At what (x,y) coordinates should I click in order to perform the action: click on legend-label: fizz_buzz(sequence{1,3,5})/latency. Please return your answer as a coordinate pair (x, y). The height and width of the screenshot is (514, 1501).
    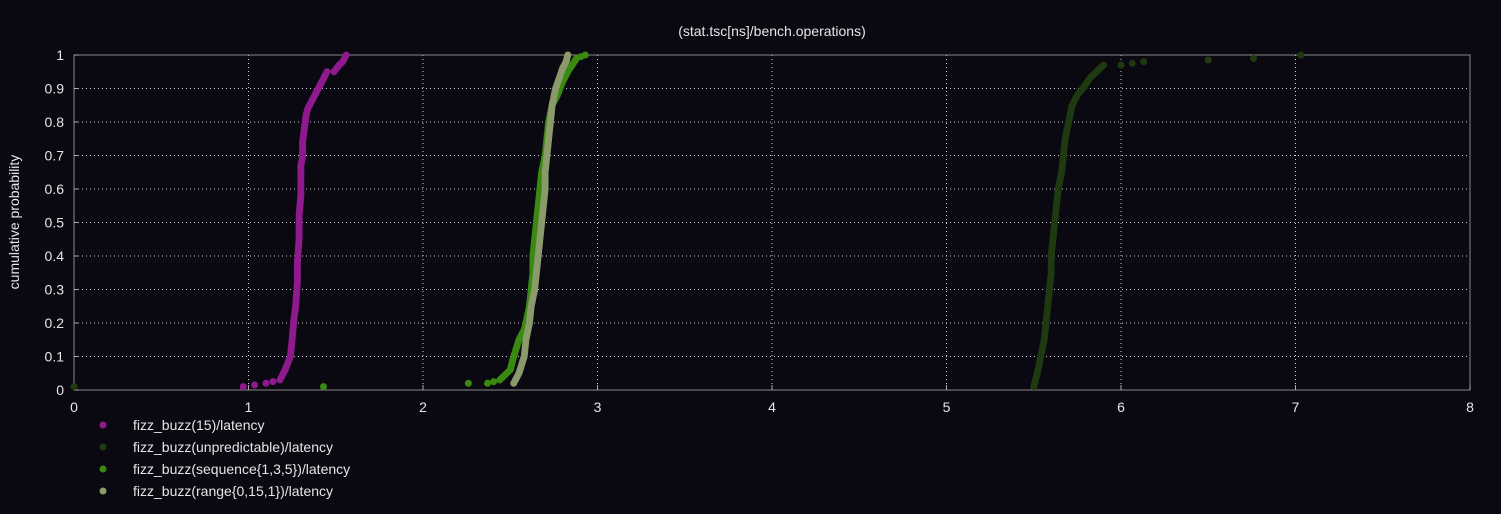
    Looking at the image, I should click on (241, 469).